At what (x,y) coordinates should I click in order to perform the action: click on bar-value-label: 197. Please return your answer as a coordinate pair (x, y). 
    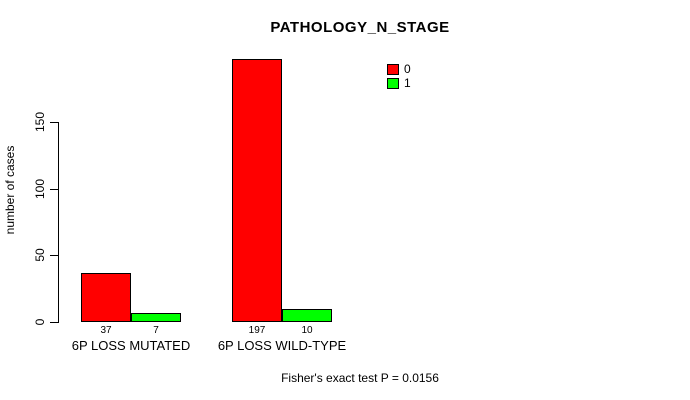
    Looking at the image, I should click on (257, 330).